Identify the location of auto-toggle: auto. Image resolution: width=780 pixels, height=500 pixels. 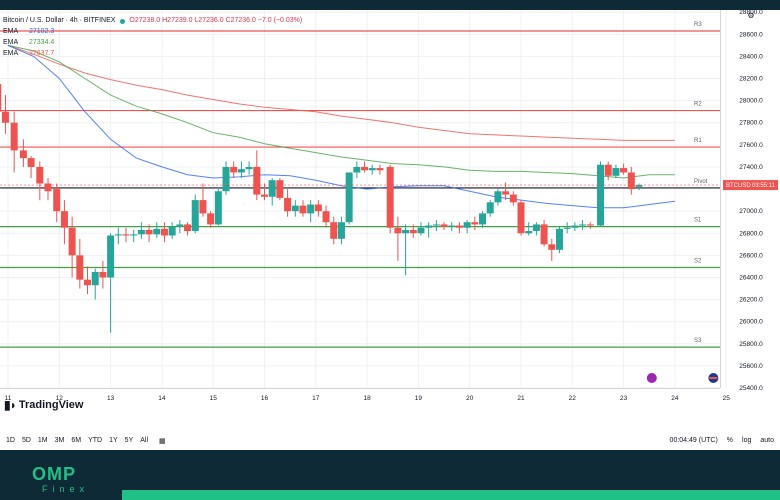
(767, 440).